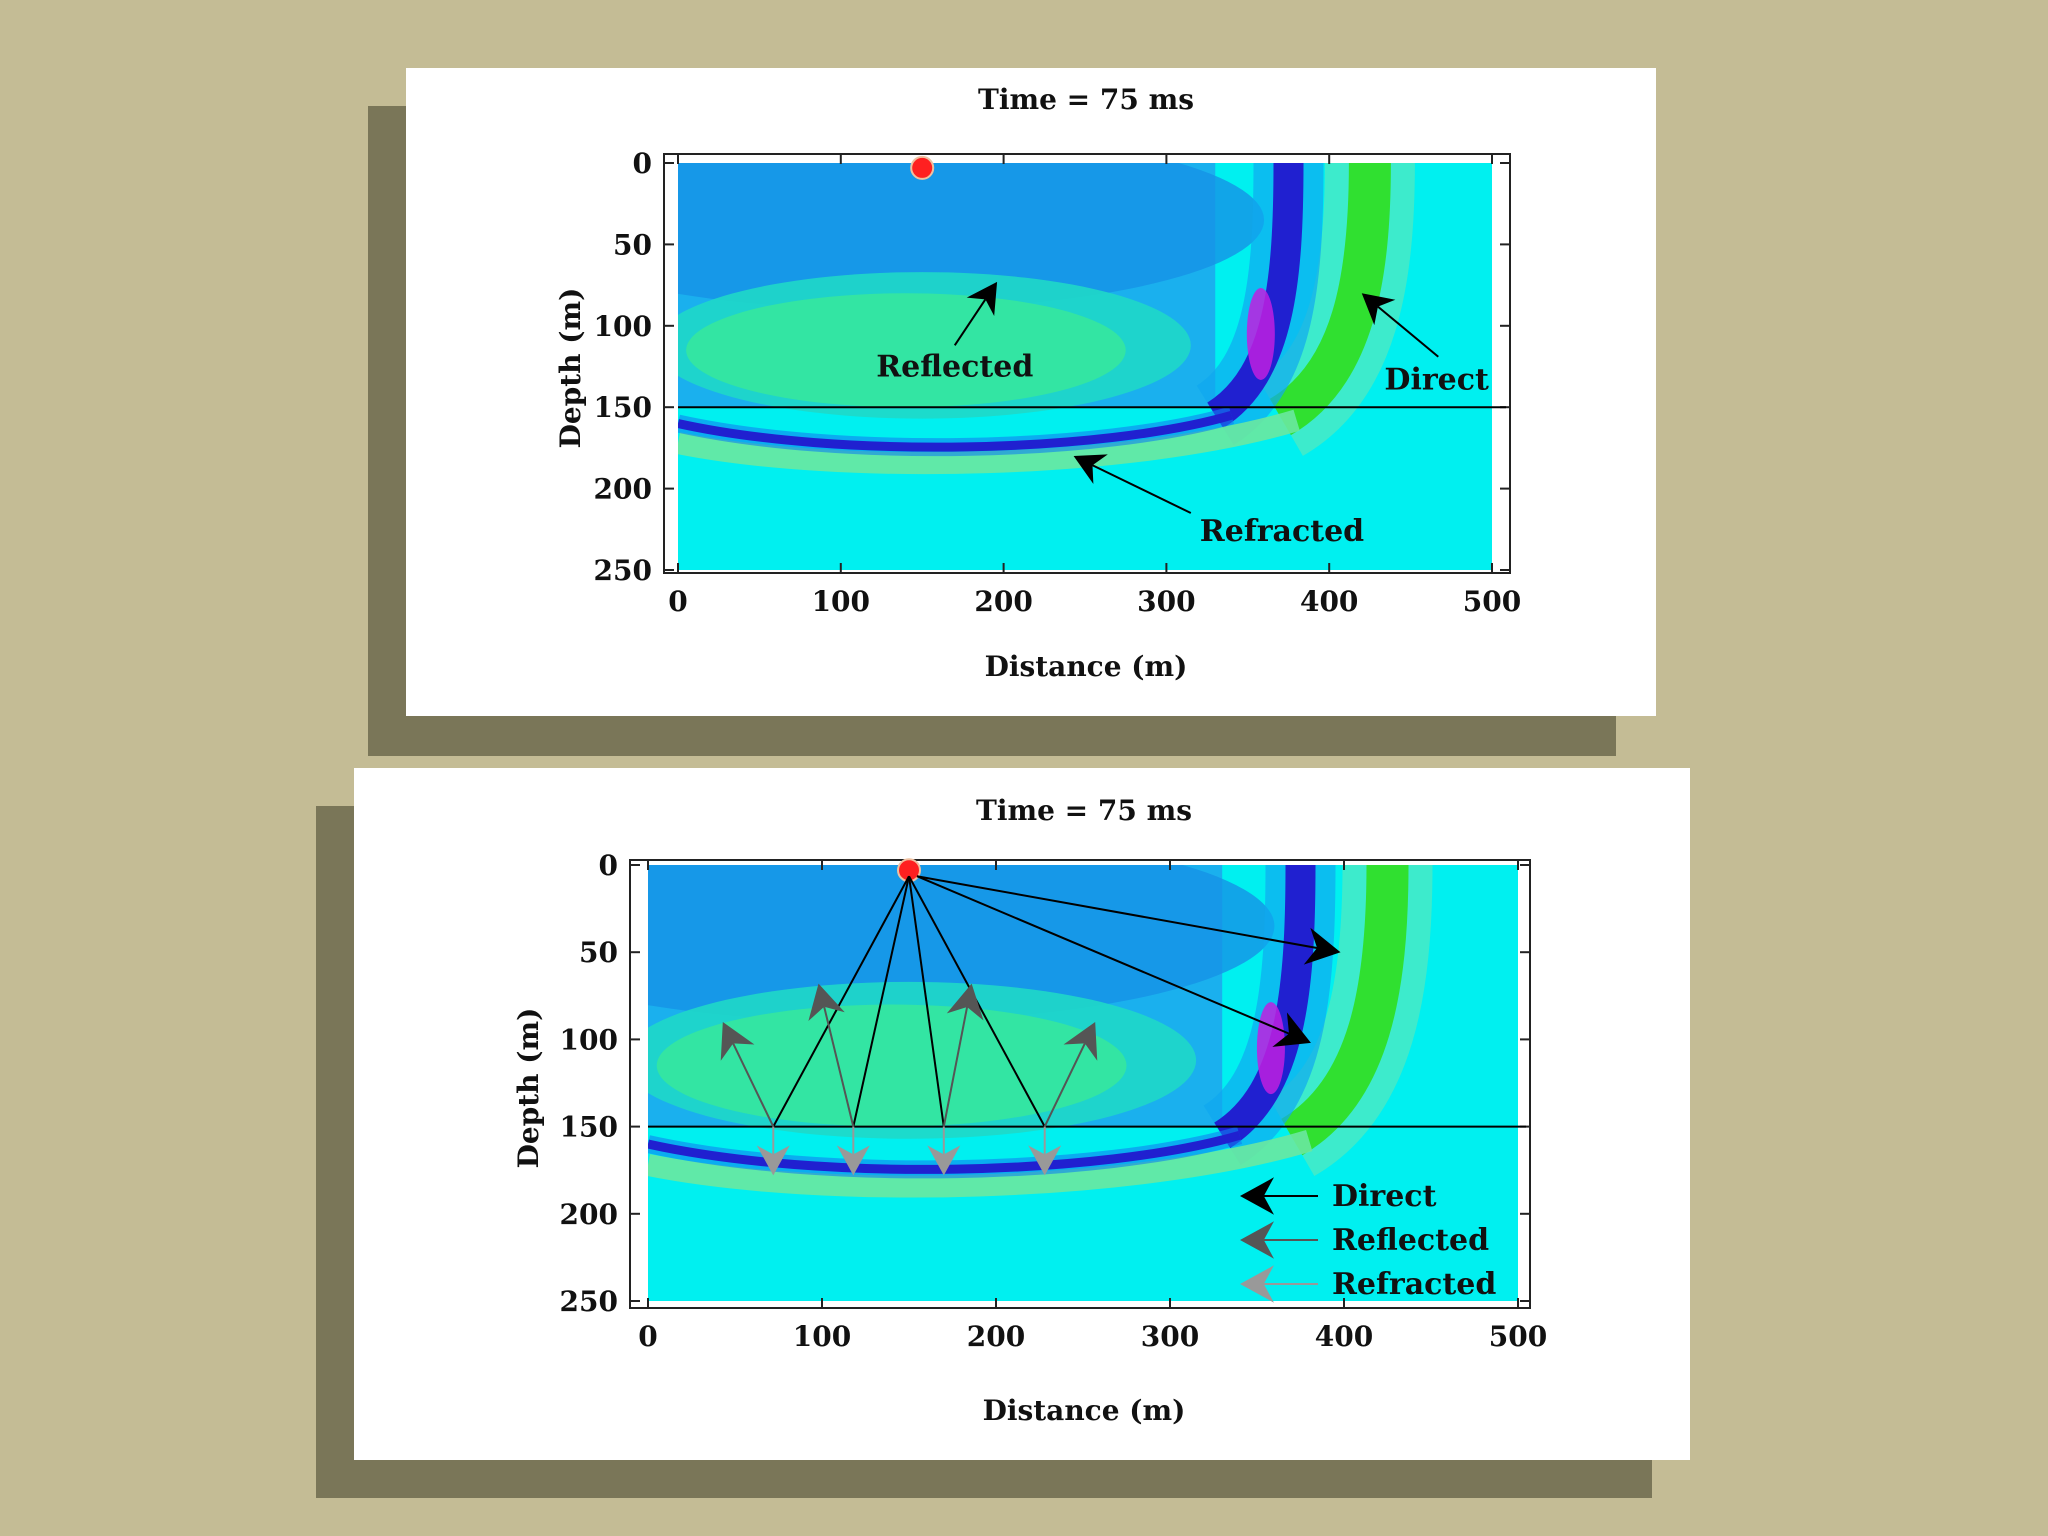 This screenshot has width=2048, height=1536. What do you see at coordinates (1414, 1284) in the screenshot?
I see `legend-refracted-label: Refracted` at bounding box center [1414, 1284].